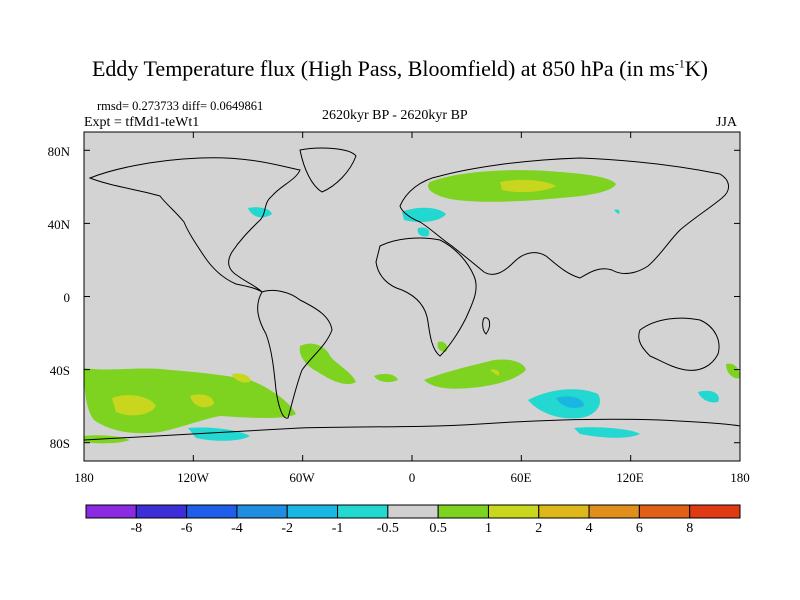 This screenshot has width=800, height=600. Describe the element at coordinates (134, 405) in the screenshot. I see `contour-southpacific-strong` at that location.